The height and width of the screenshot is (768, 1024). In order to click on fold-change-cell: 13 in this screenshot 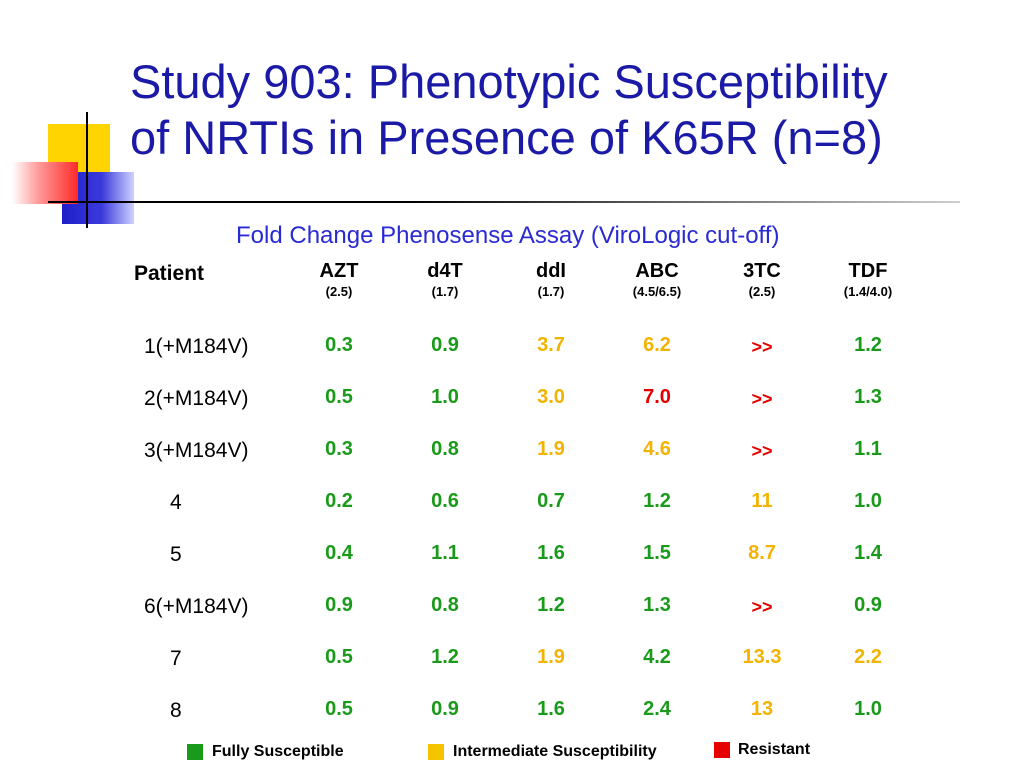, I will do `click(762, 709)`.